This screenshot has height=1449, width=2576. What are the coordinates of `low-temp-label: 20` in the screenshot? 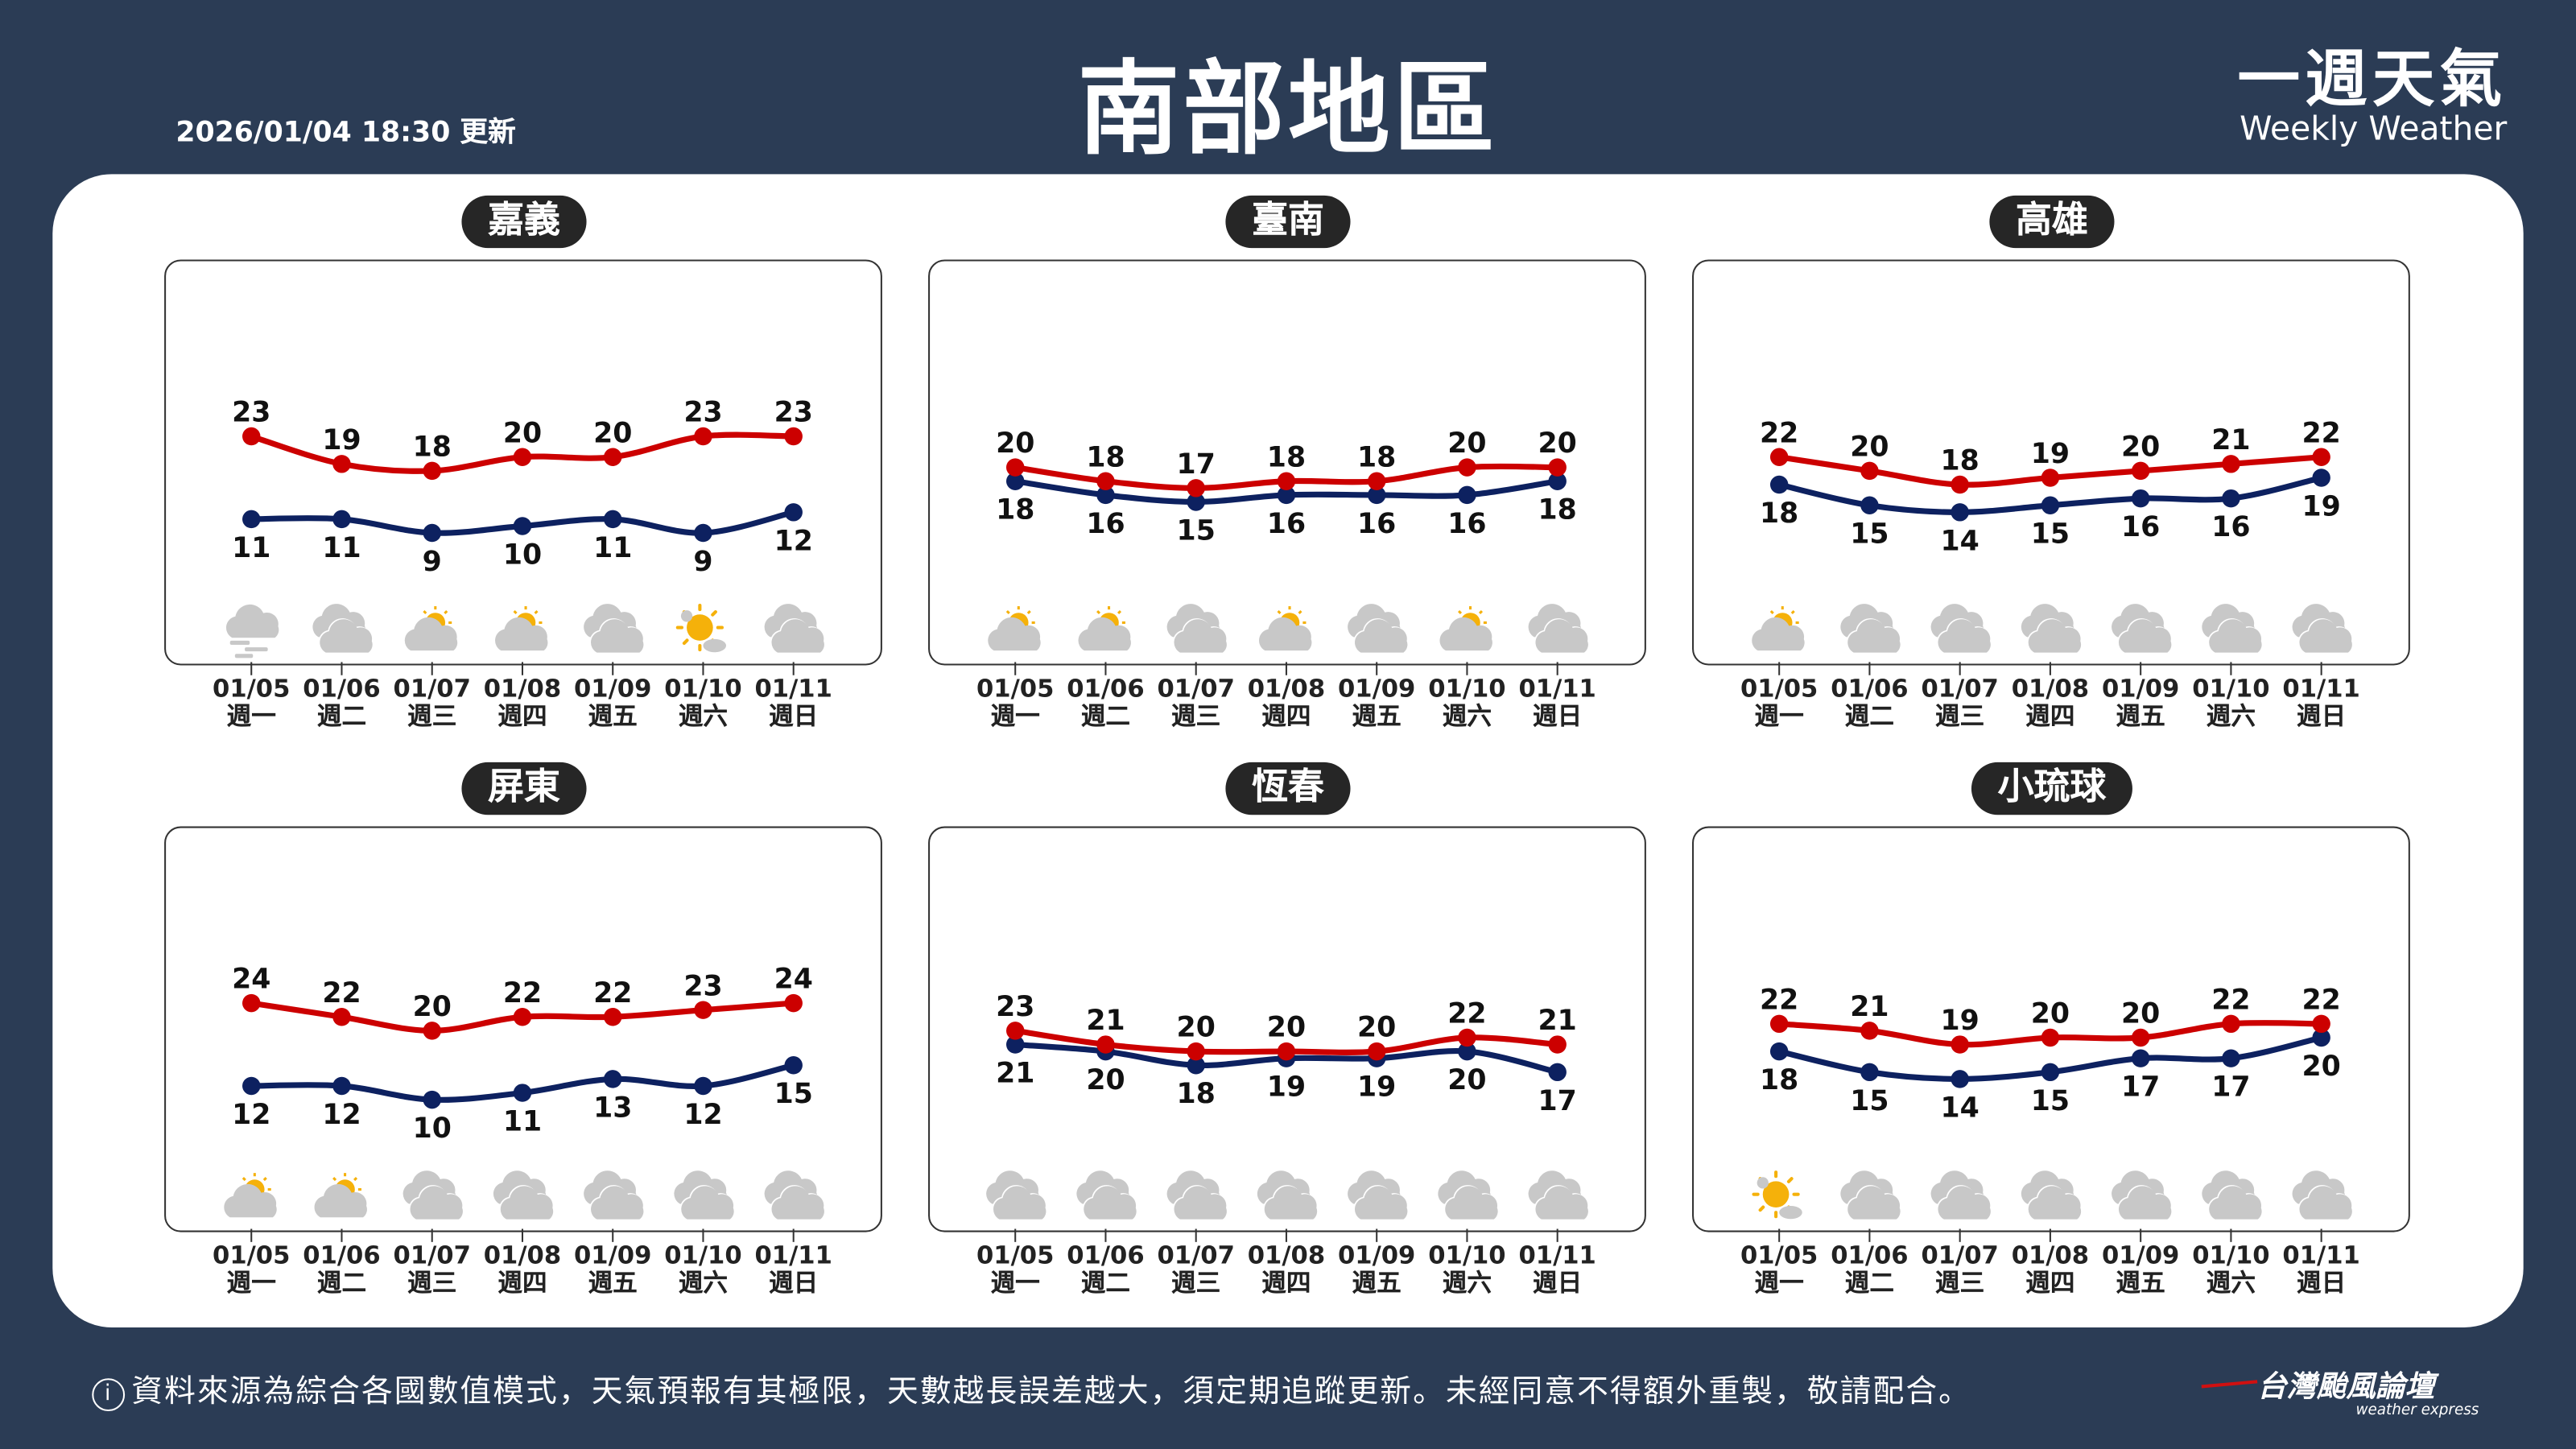 It's located at (2321, 1067).